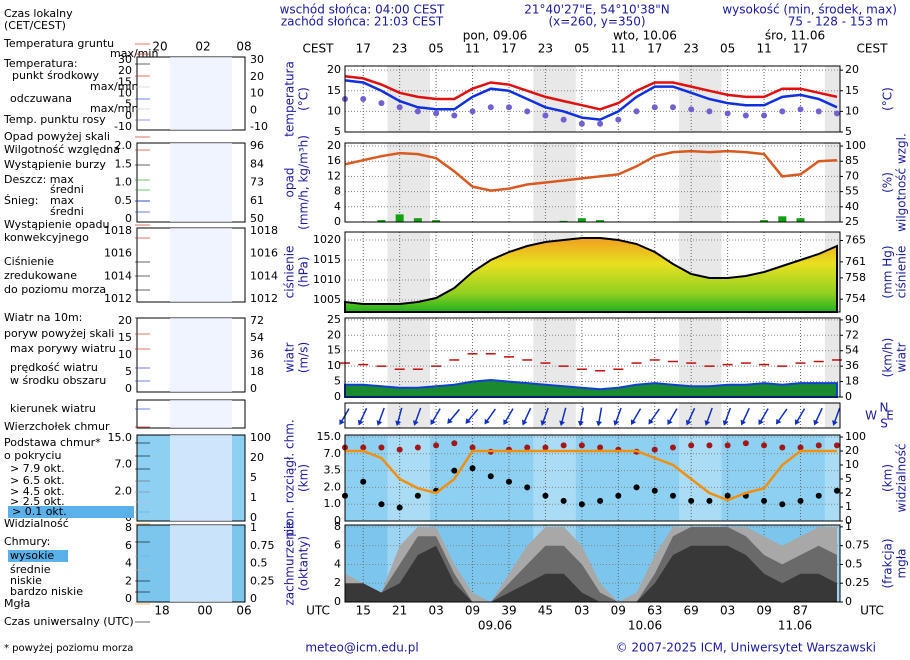 Image resolution: width=910 pixels, height=660 pixels. I want to click on mini-tick-right: 18, so click(257, 371).